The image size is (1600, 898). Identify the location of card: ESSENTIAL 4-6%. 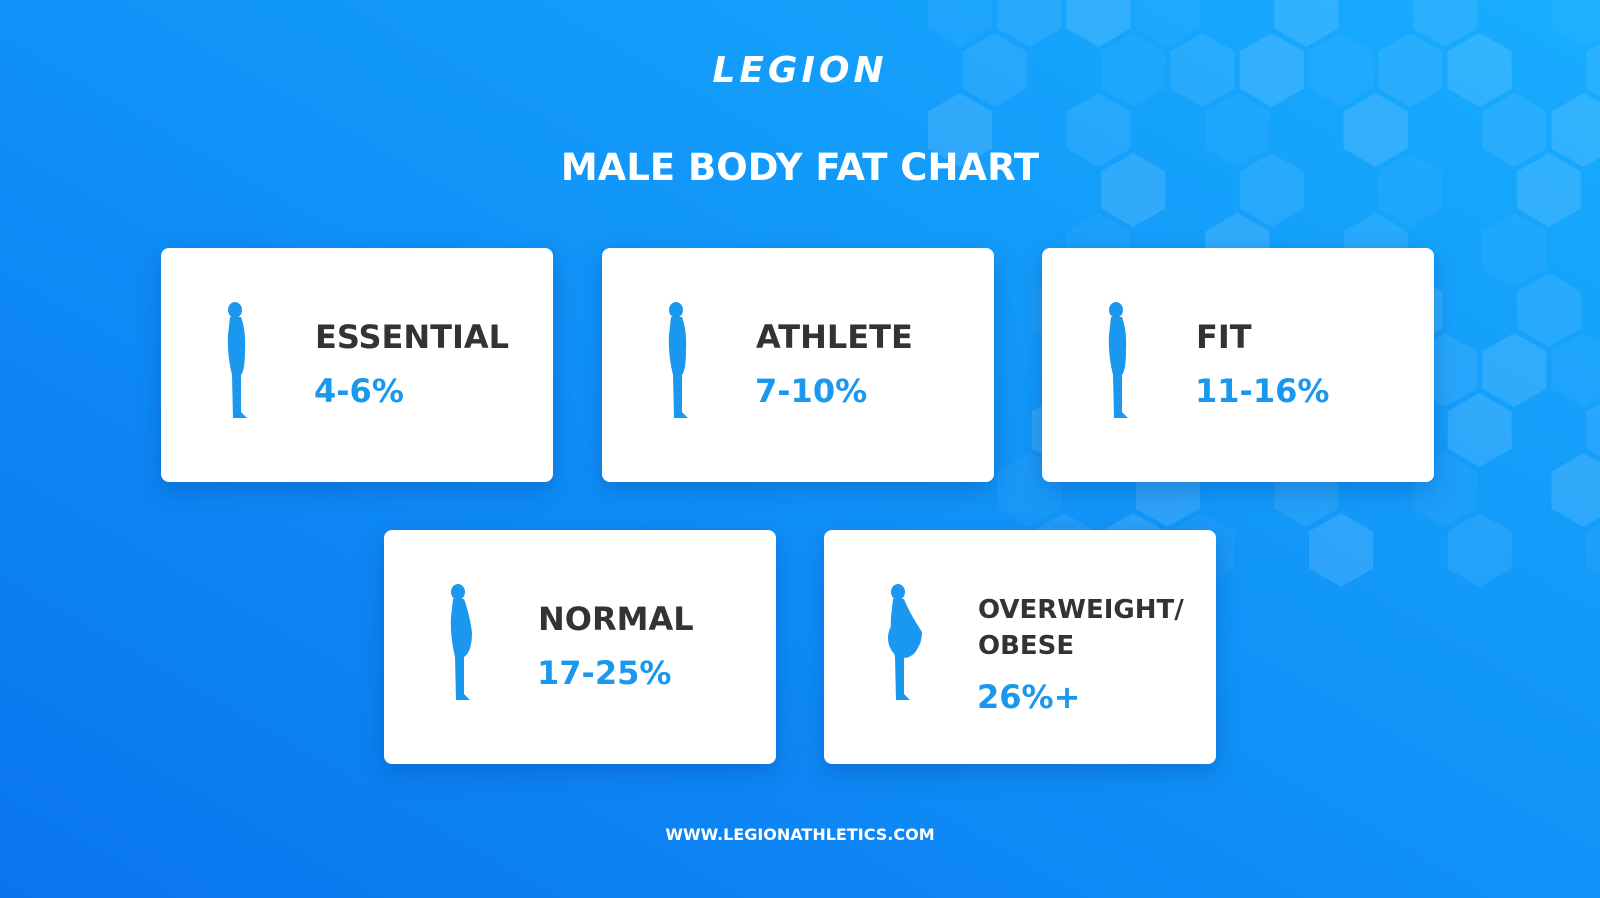
(357, 365).